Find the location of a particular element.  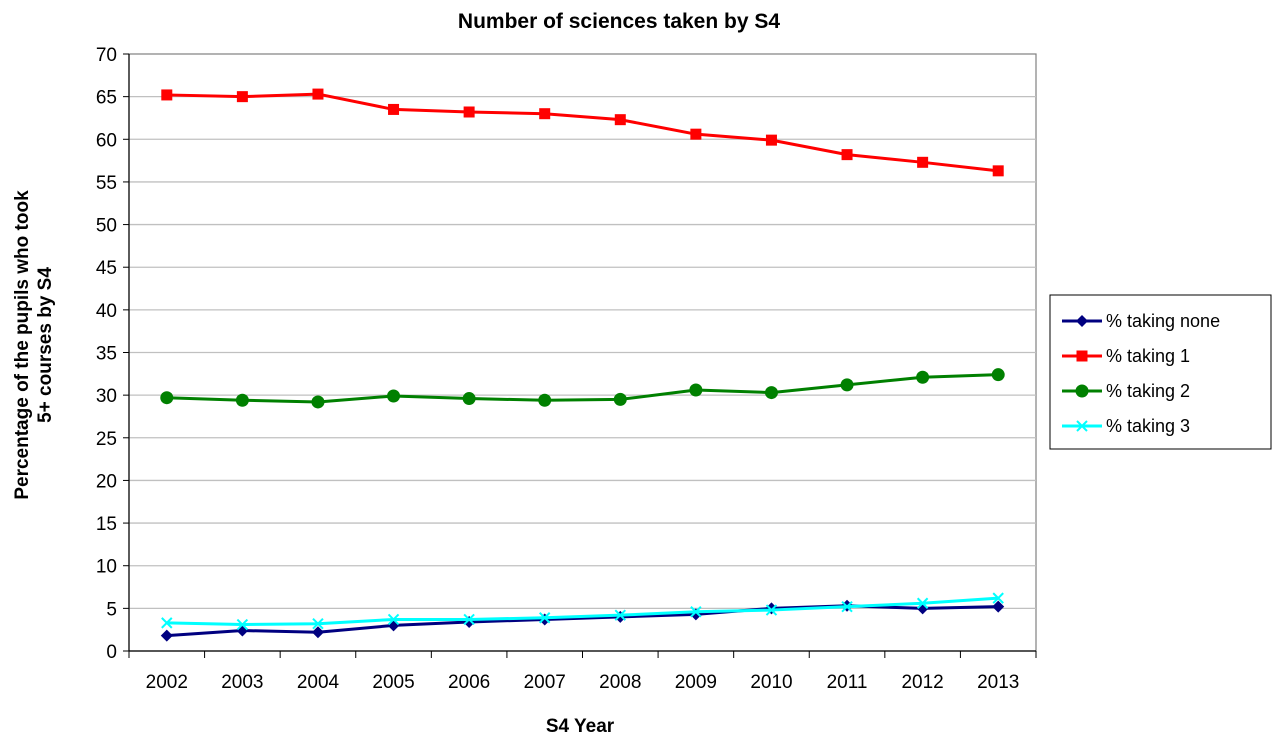

x-tick-label: 2004 is located at coordinates (318, 682).